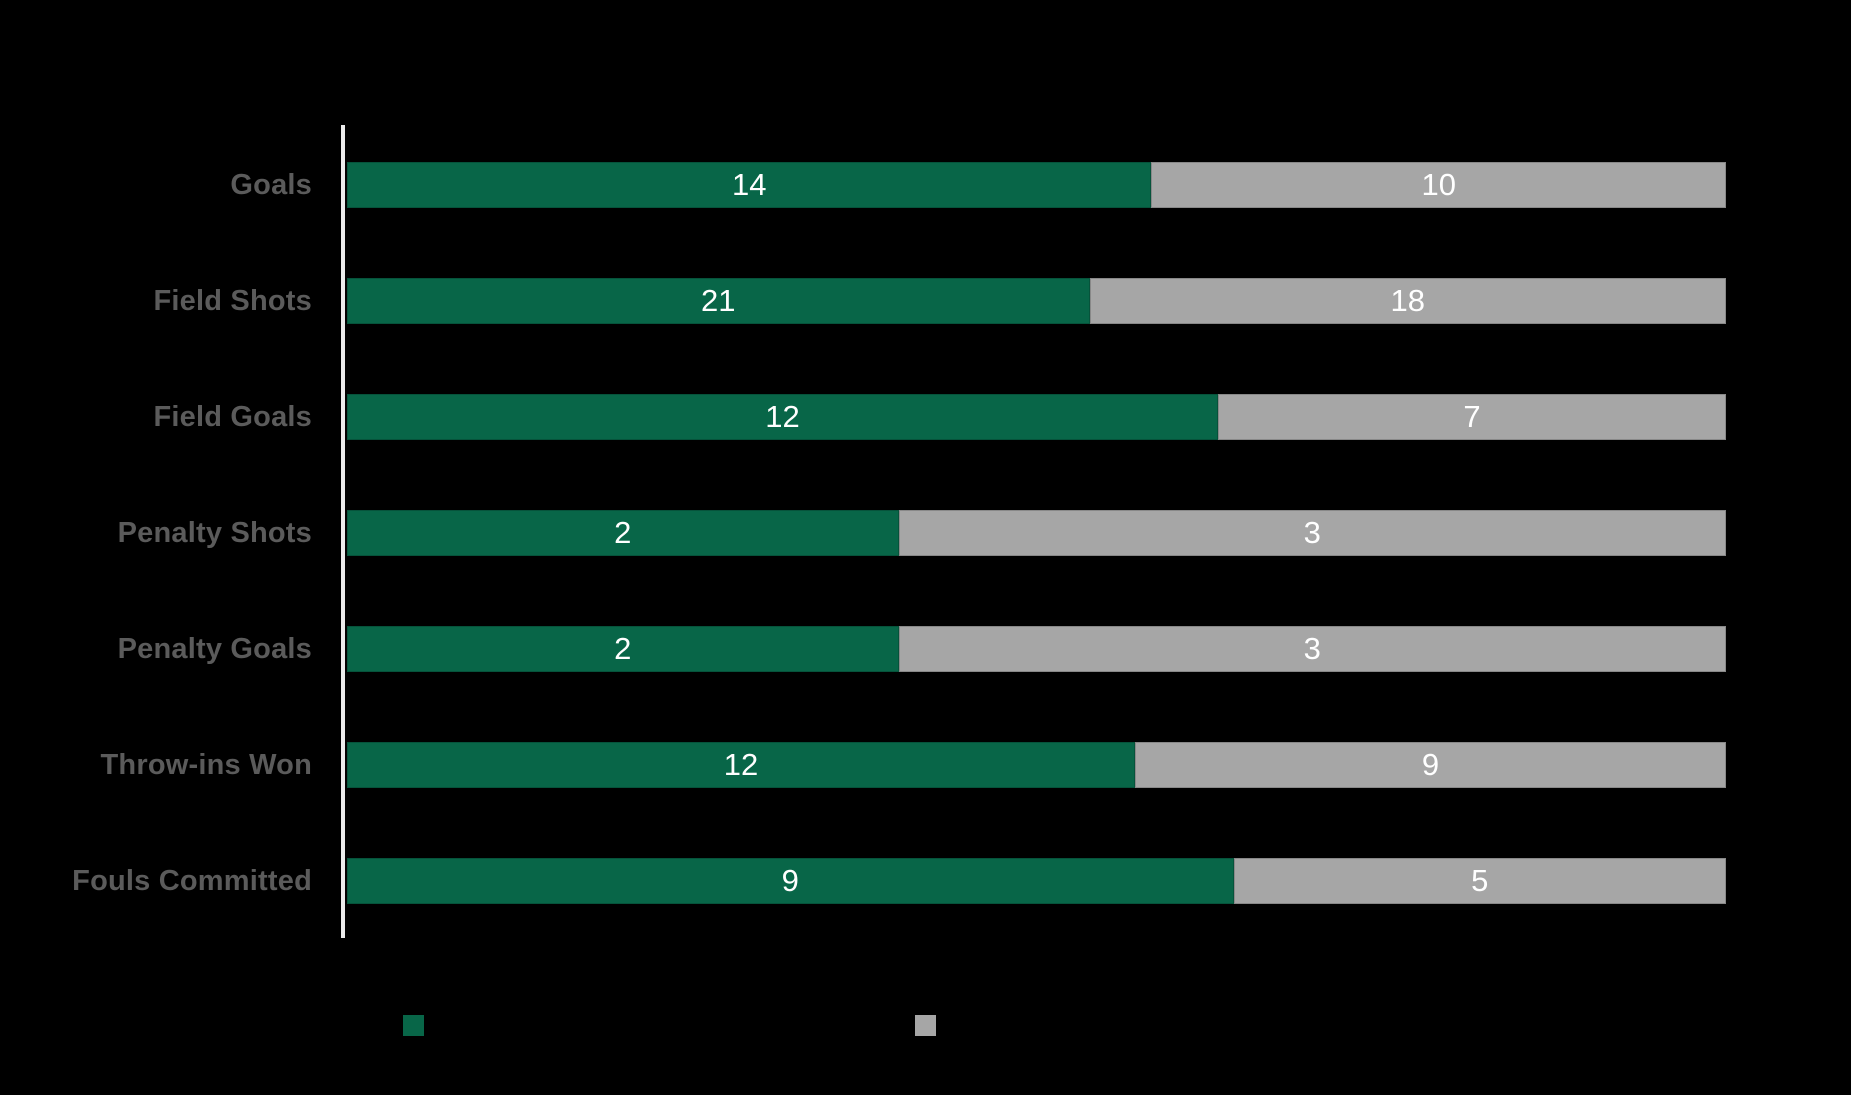  I want to click on stacked-bar: 14 10, so click(1036, 185).